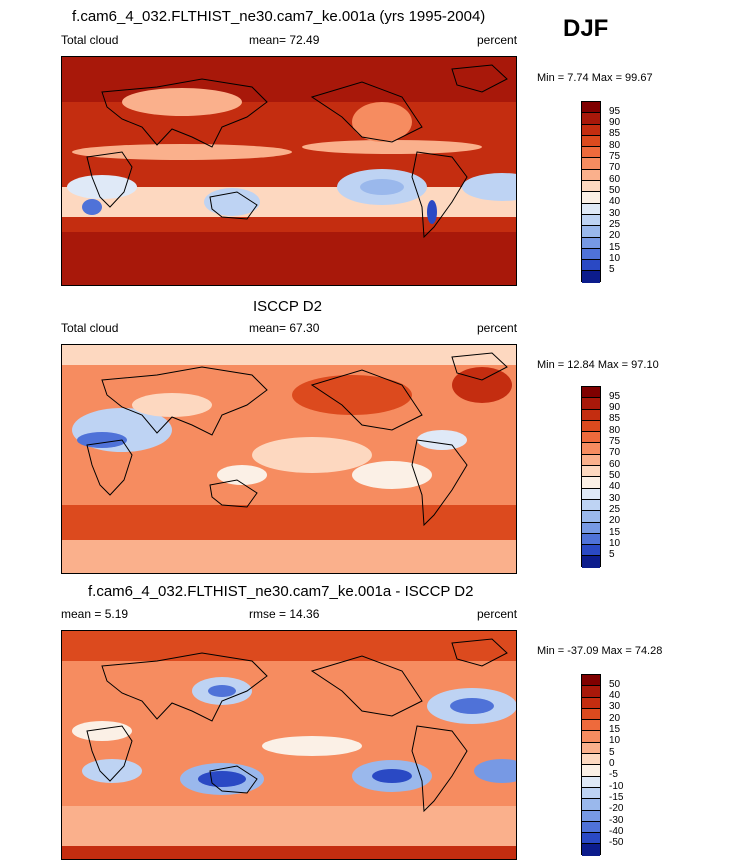  Describe the element at coordinates (616, 786) in the screenshot. I see `cbar-tick: -10` at that location.